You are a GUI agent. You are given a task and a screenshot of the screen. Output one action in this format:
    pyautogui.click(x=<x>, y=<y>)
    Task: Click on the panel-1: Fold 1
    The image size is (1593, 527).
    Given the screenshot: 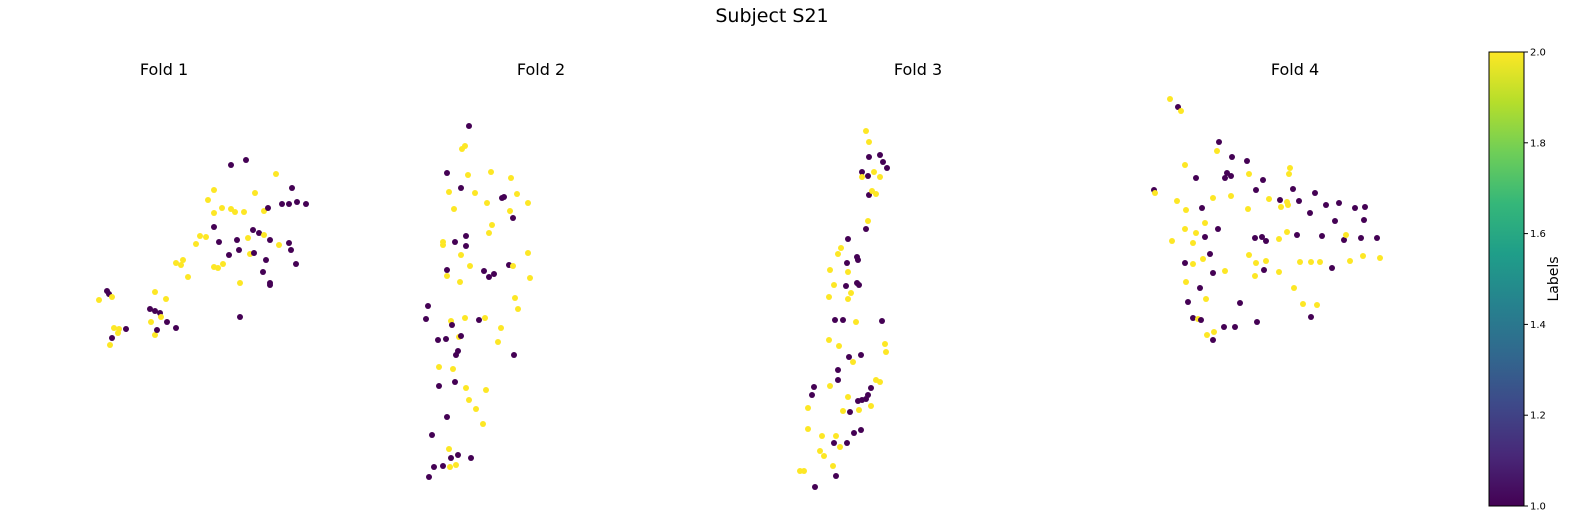 What is the action you would take?
    pyautogui.click(x=202, y=204)
    